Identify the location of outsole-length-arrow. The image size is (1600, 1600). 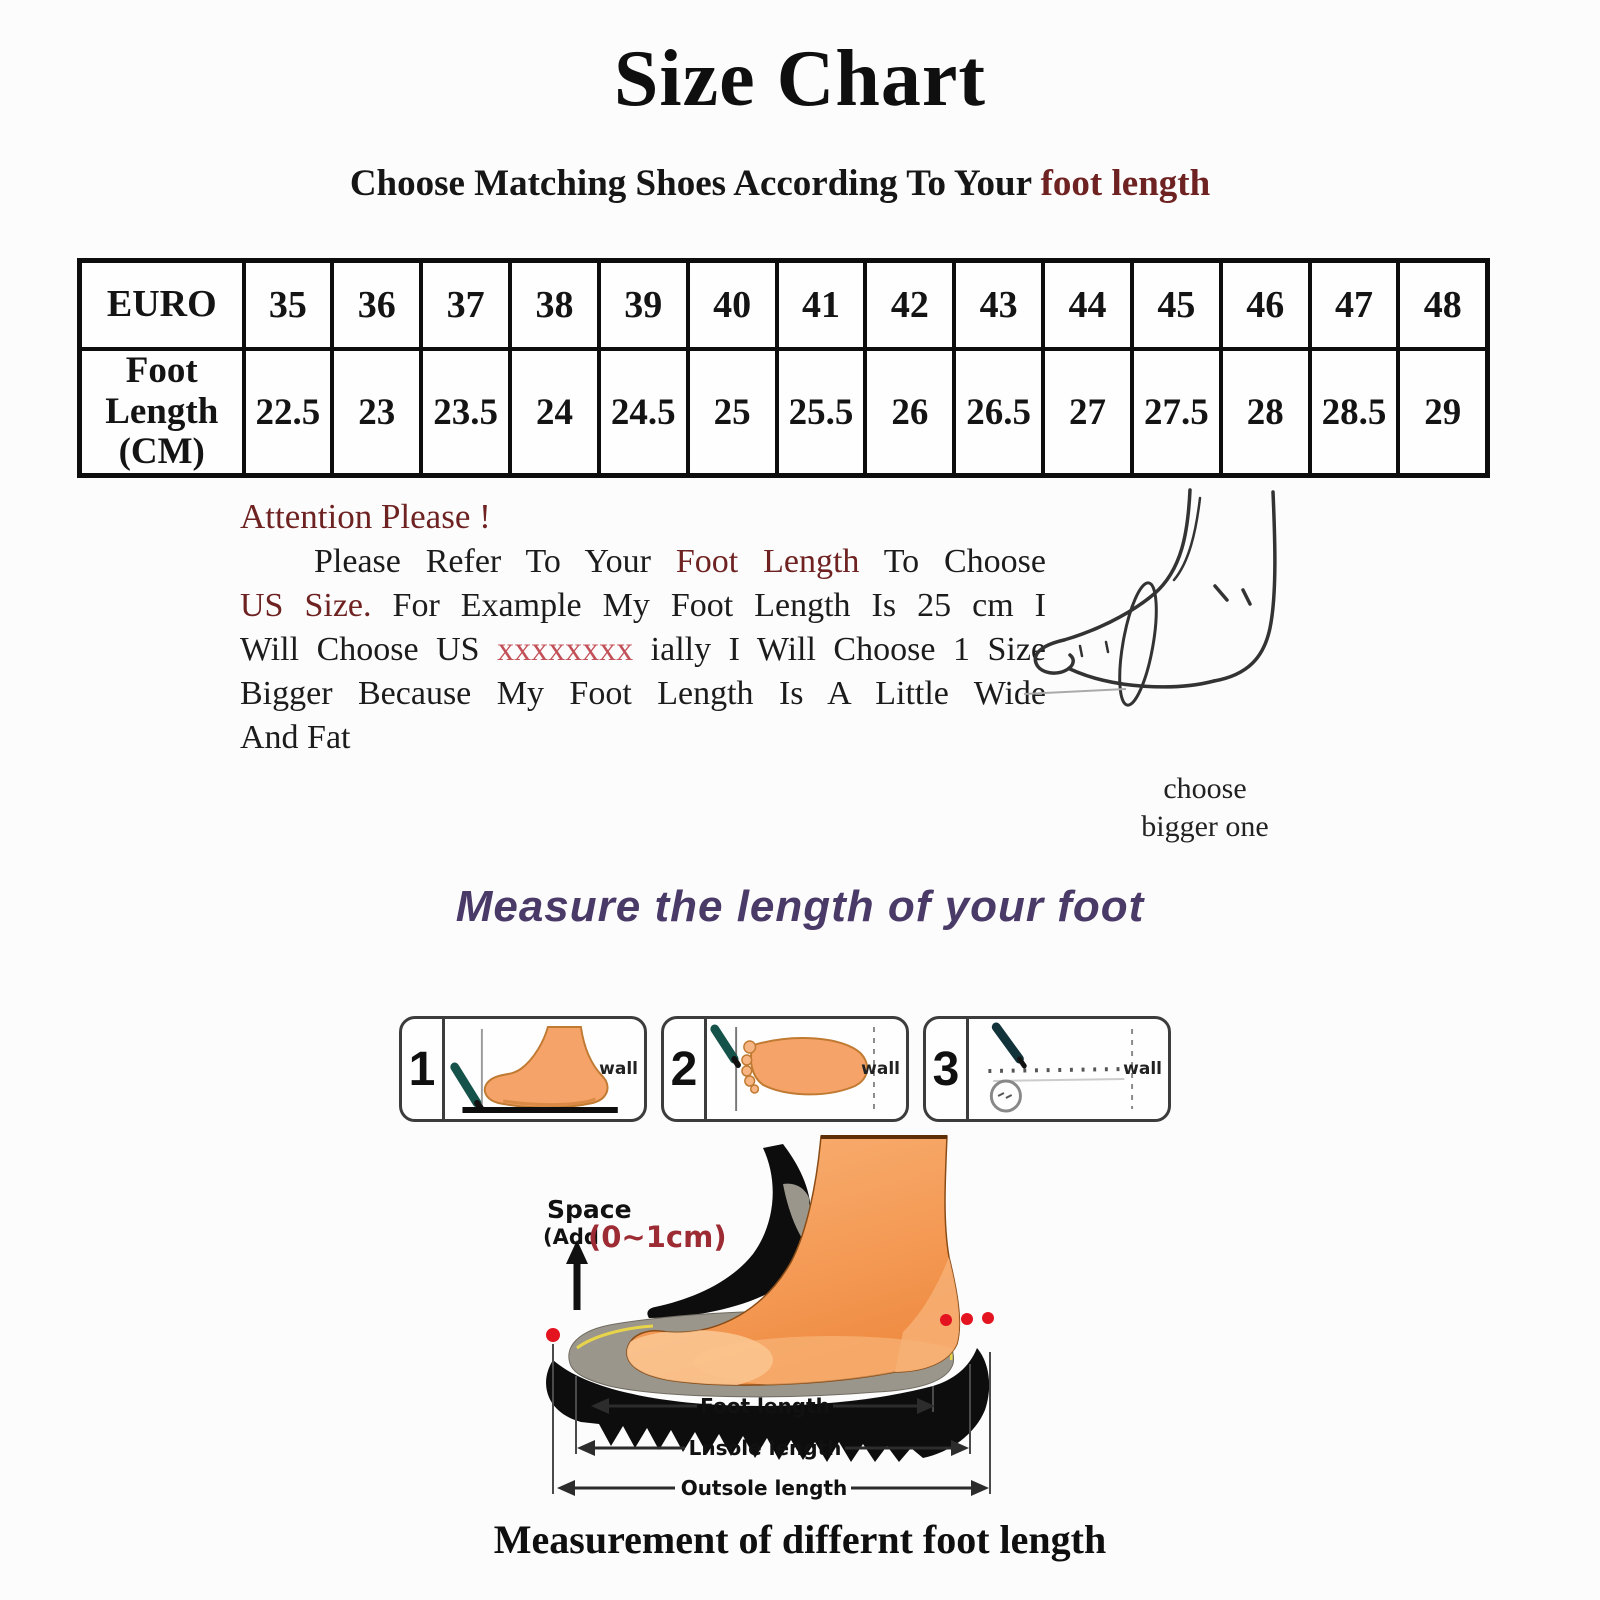
(773, 1488).